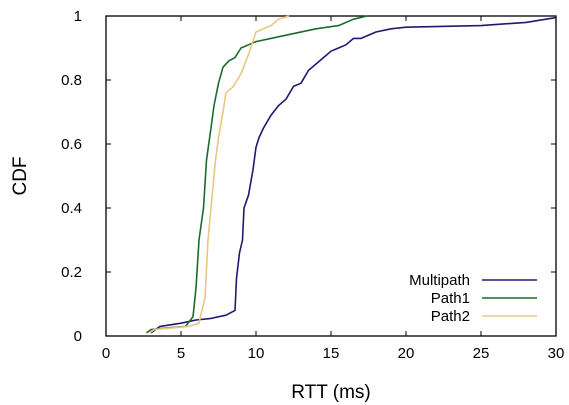  What do you see at coordinates (256, 353) in the screenshot?
I see `x-tick-label: 10` at bounding box center [256, 353].